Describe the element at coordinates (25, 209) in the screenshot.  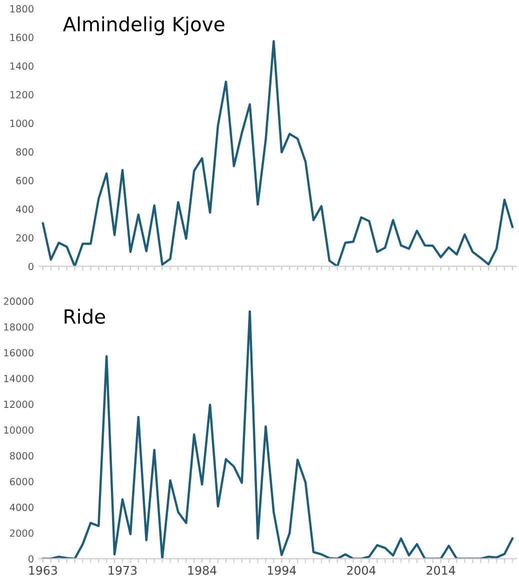
I see `y-tick-label: 400` at that location.